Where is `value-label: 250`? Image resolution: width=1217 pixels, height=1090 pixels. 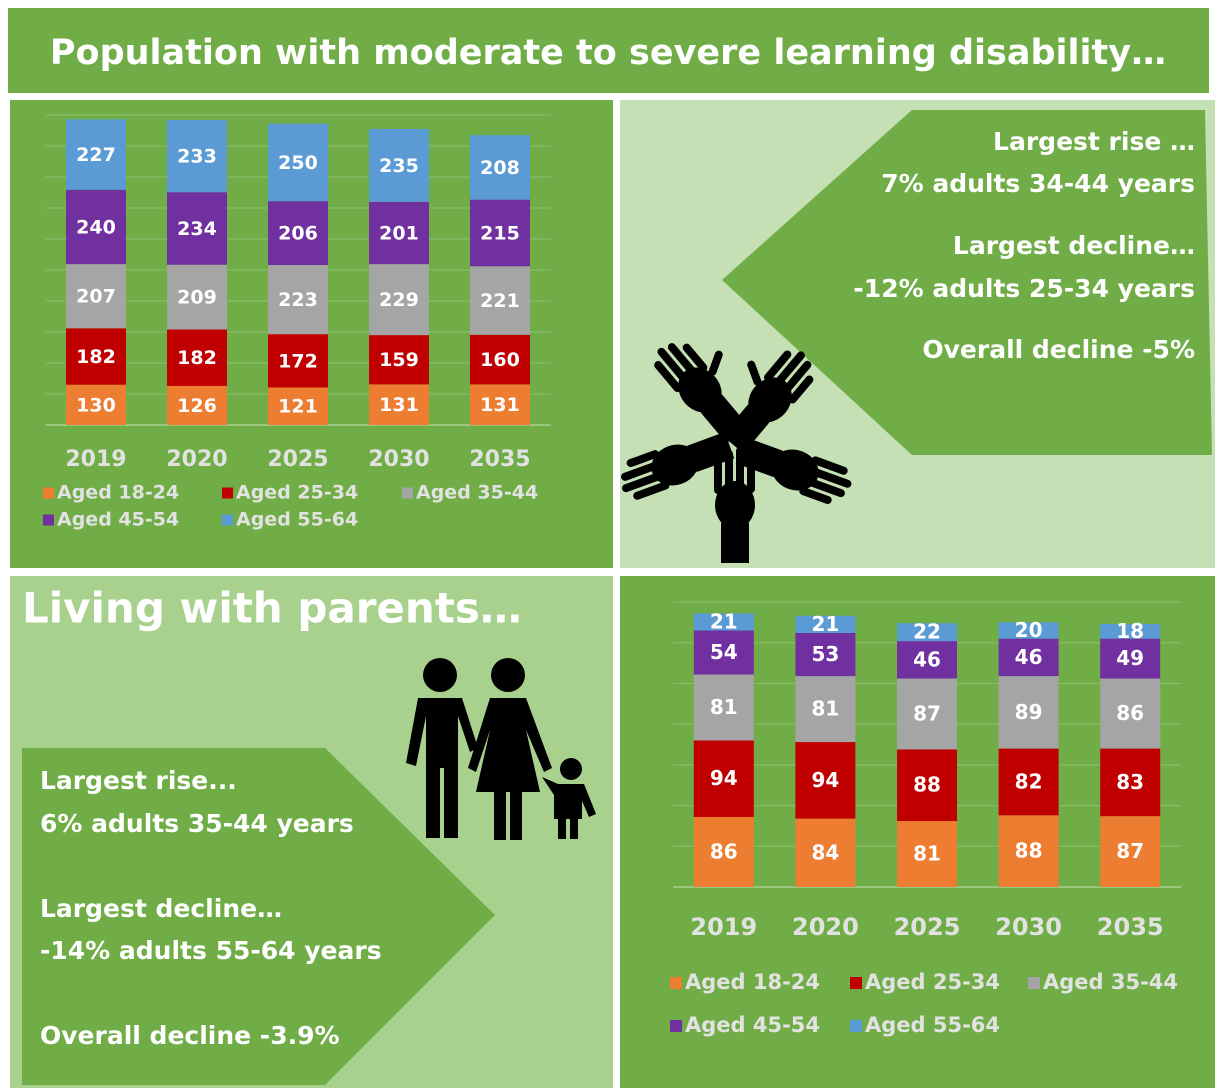
value-label: 250 is located at coordinates (298, 163).